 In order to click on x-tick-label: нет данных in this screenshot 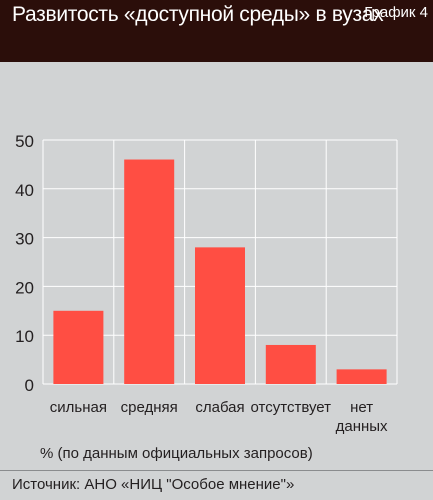, I will do `click(362, 417)`.